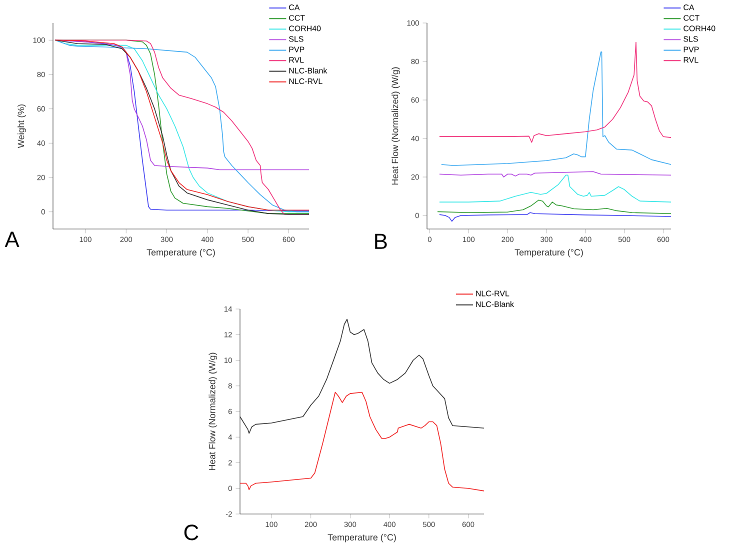  What do you see at coordinates (12, 239) in the screenshot?
I see `text: A` at bounding box center [12, 239].